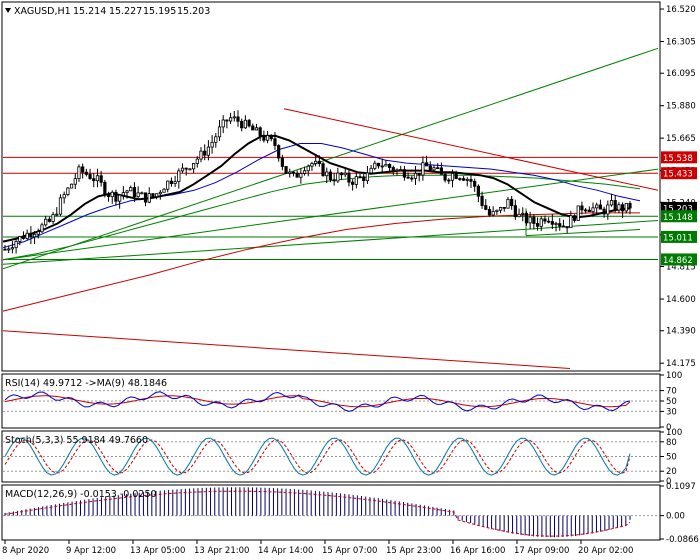  Describe the element at coordinates (413, 551) in the screenshot. I see `time-tick-label: 15 Apr 23:00` at that location.